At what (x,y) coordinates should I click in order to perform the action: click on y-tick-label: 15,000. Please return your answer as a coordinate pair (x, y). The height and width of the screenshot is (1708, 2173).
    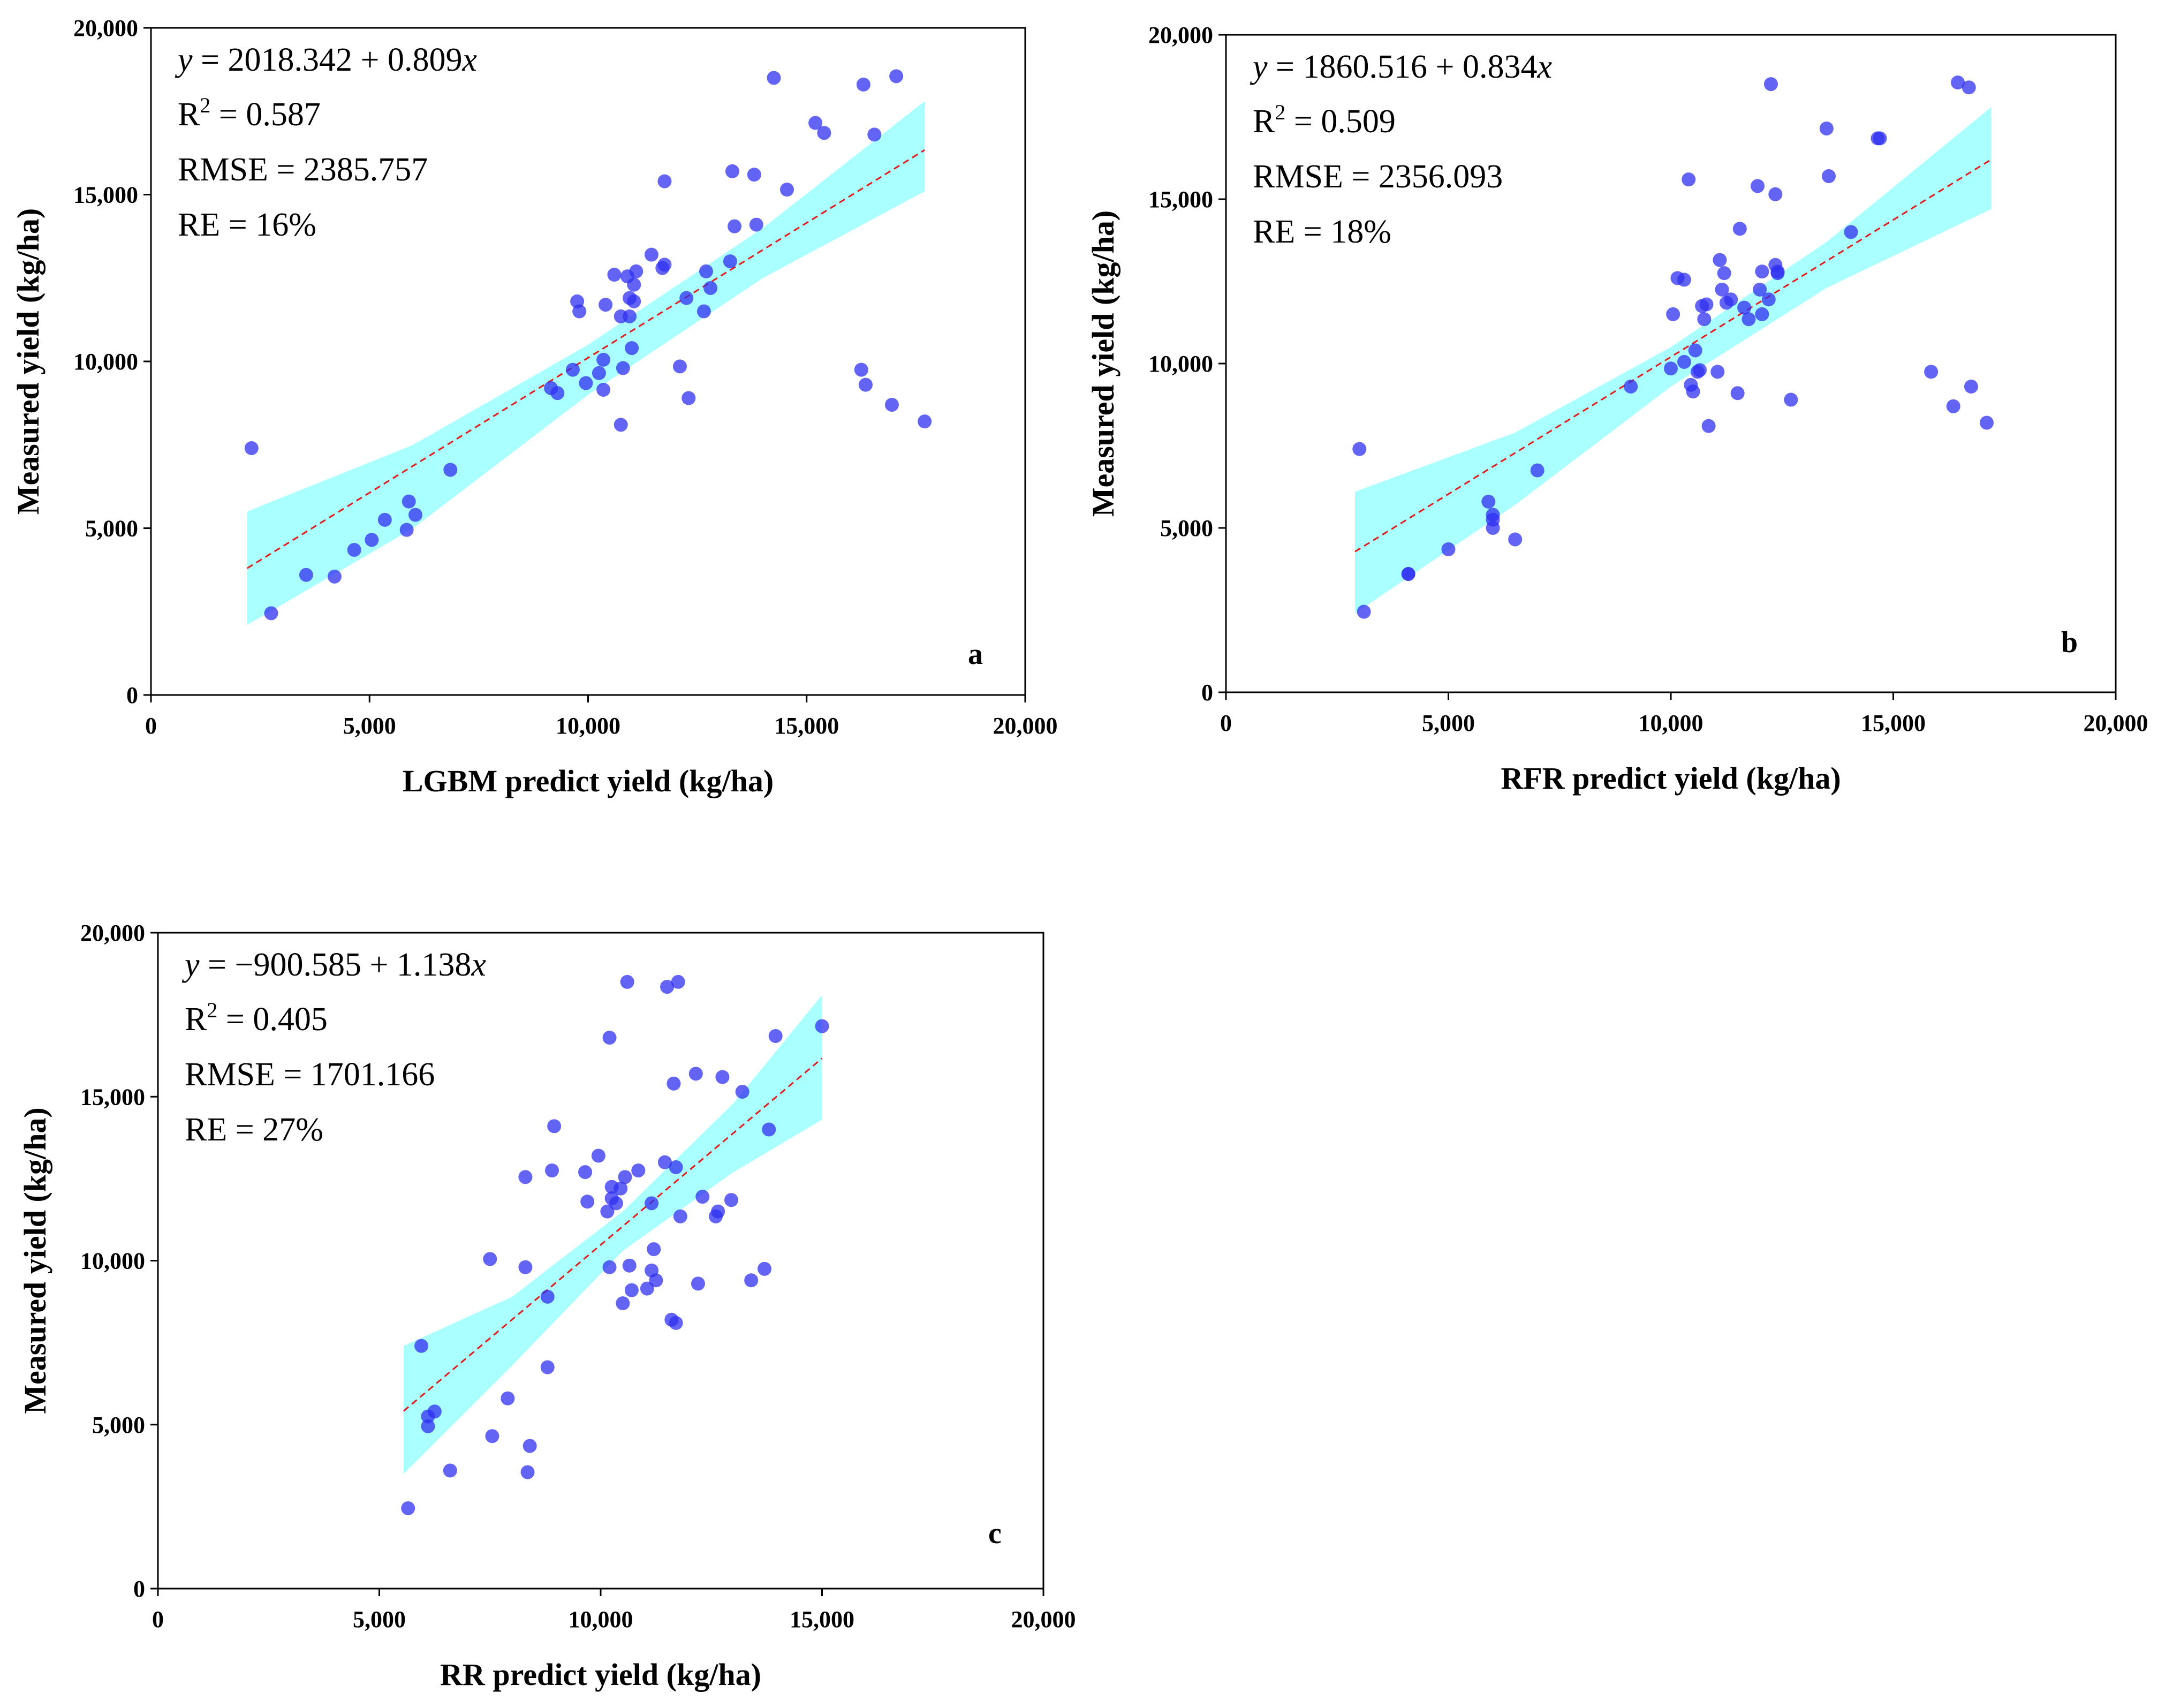
    Looking at the image, I should click on (112, 1097).